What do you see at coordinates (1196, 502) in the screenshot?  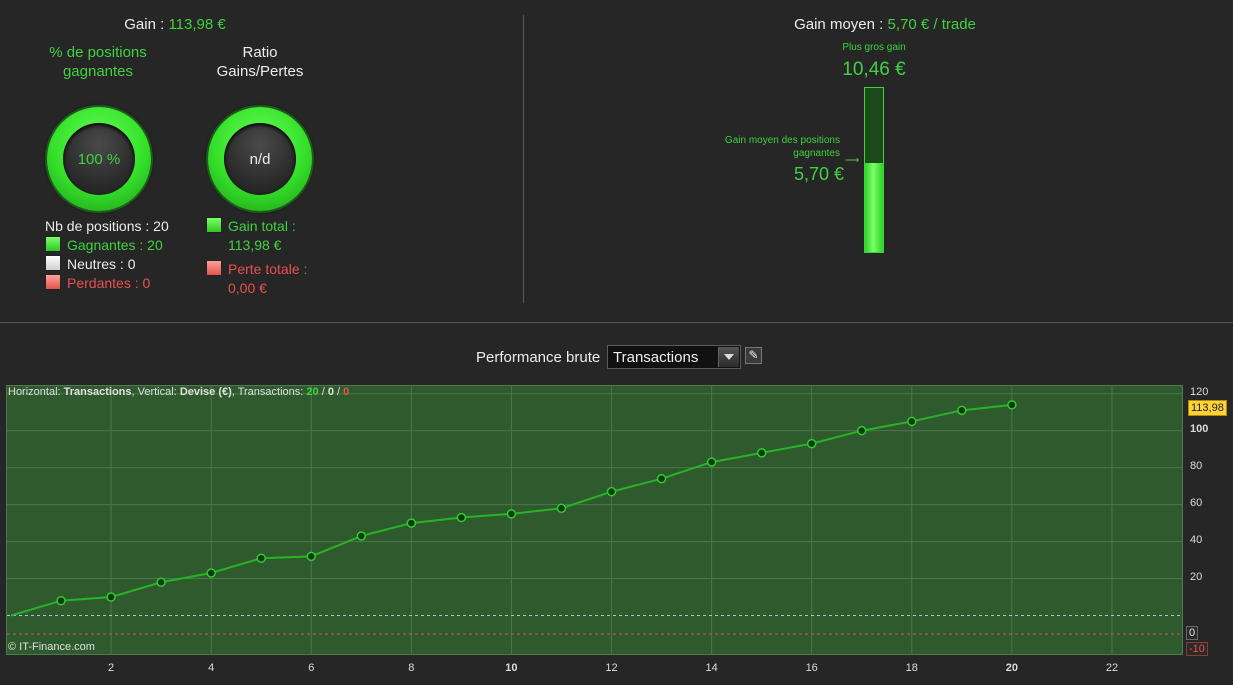 I see `y-tick-label: 60` at bounding box center [1196, 502].